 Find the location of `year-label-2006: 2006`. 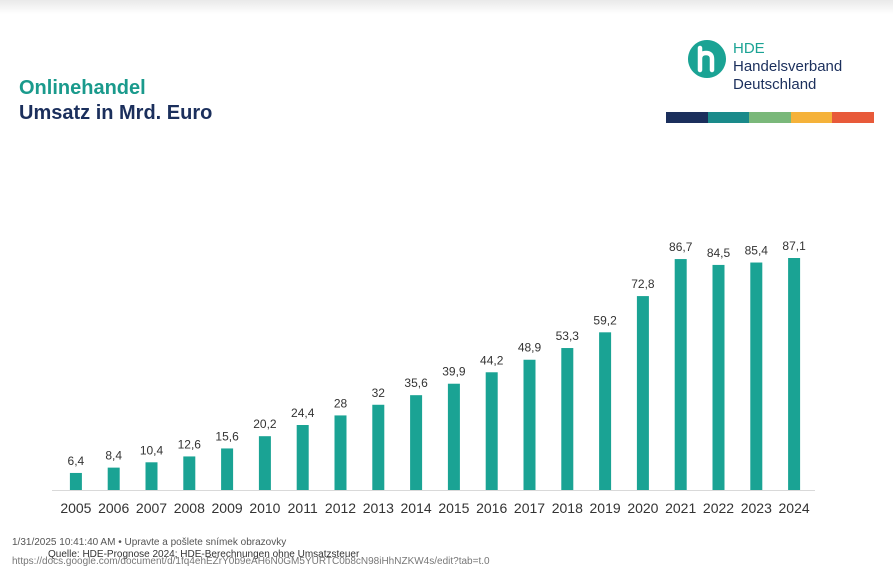

year-label-2006: 2006 is located at coordinates (113, 508).